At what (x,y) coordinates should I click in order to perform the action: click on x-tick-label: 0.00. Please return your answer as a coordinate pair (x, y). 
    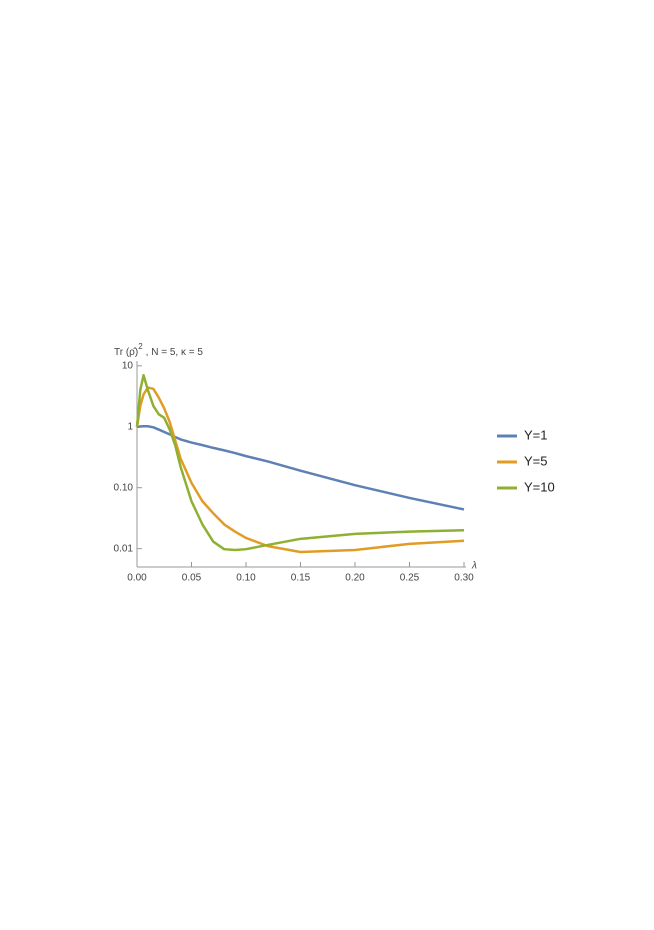
    Looking at the image, I should click on (137, 578).